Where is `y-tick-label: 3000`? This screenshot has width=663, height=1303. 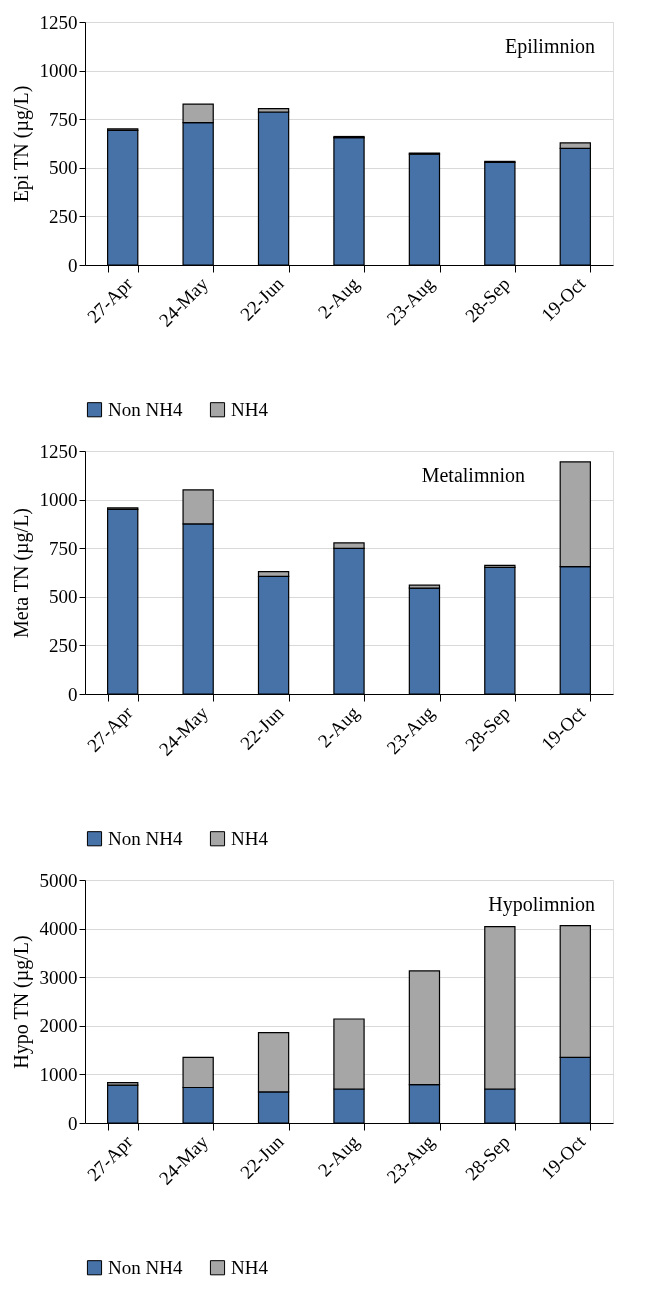
y-tick-label: 3000 is located at coordinates (58, 977).